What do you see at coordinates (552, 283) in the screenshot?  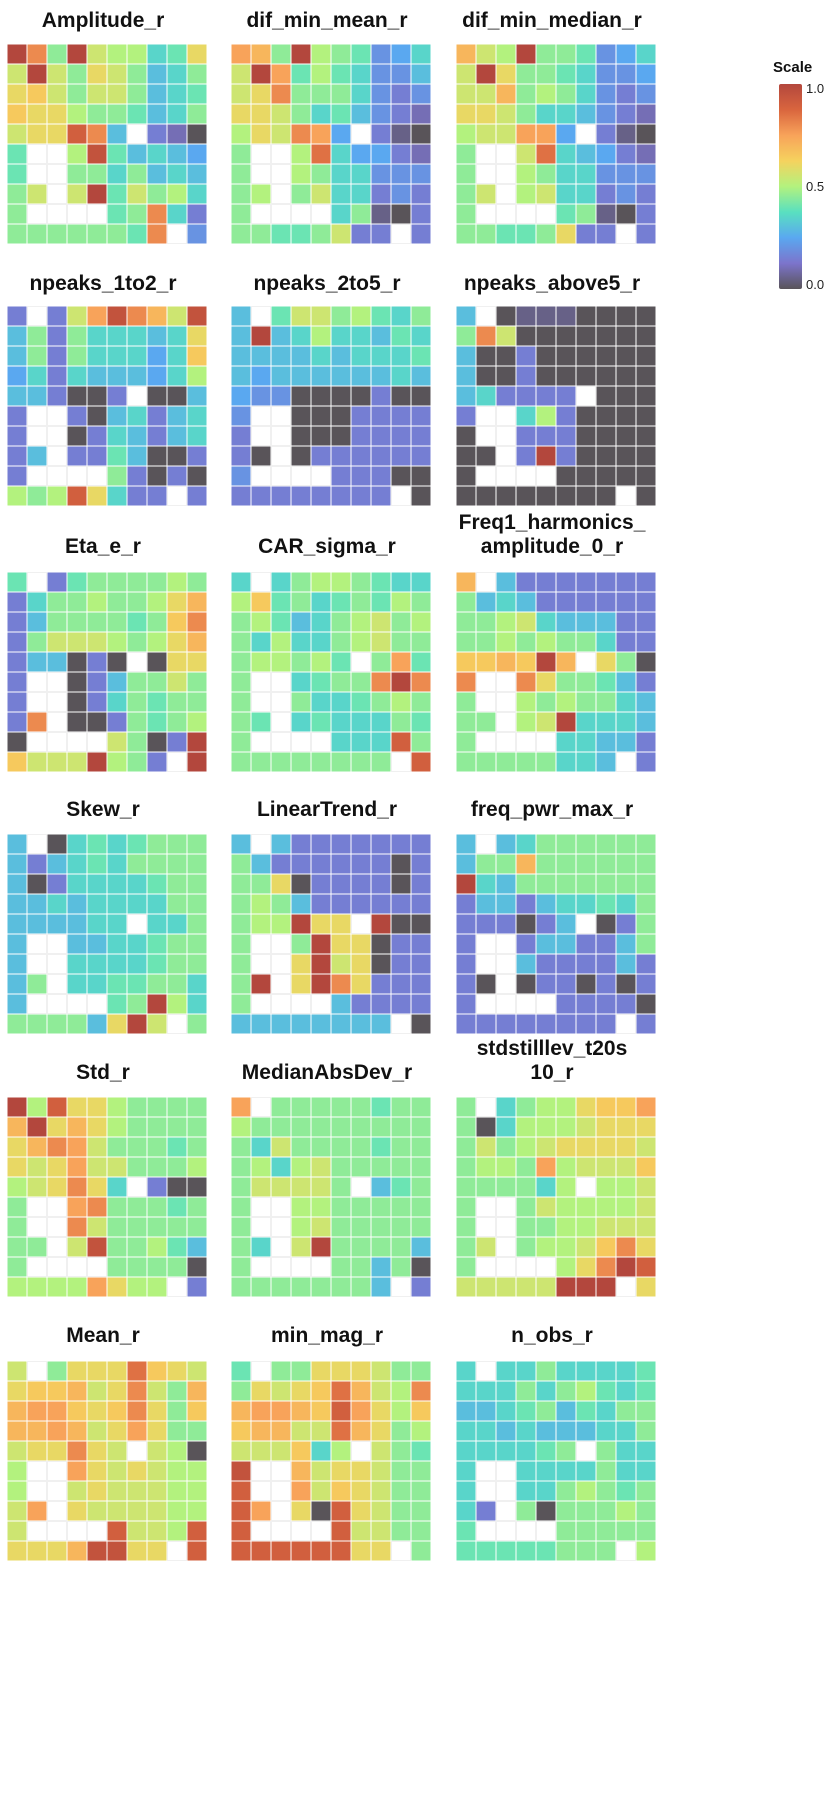 I see `panel-title: npeaks_above5_r` at bounding box center [552, 283].